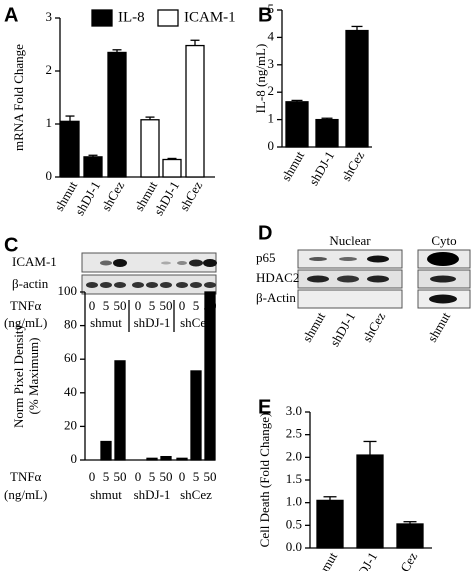  Describe the element at coordinates (277, 277) in the screenshot. I see `blot-row-label: HDAC2` at that location.